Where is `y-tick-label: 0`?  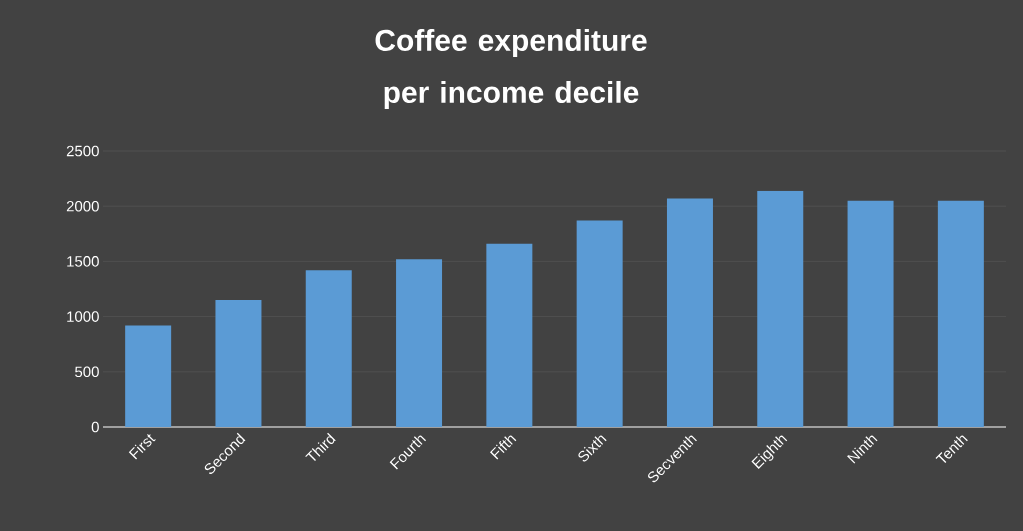
y-tick-label: 0 is located at coordinates (95, 427).